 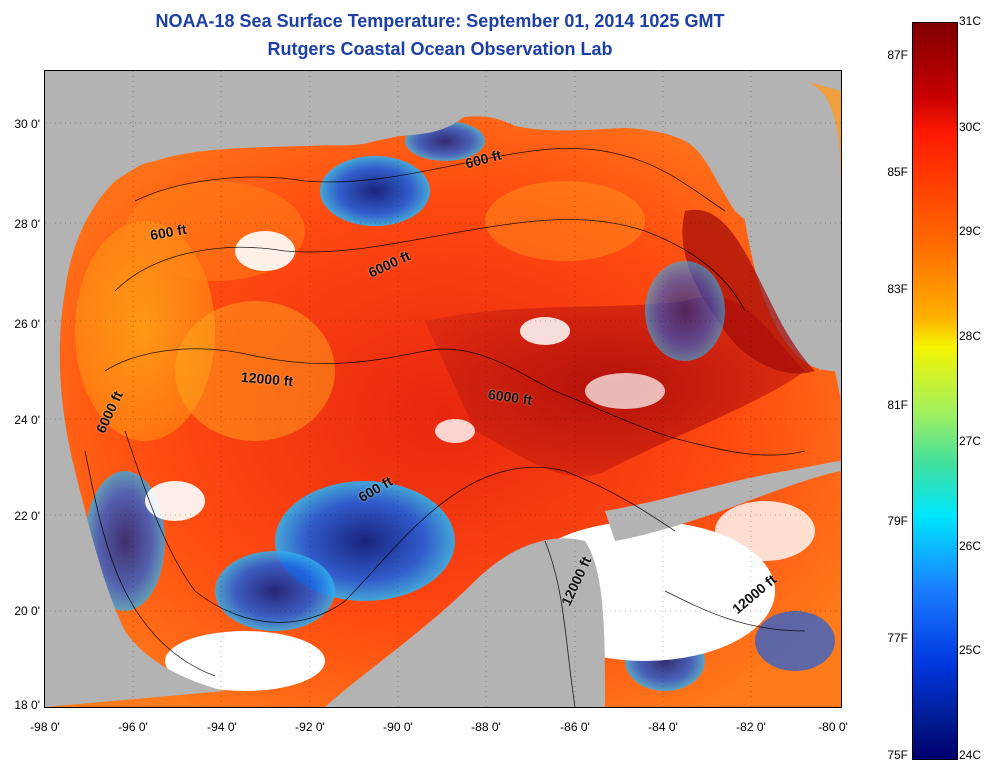 I want to click on colorbar-label-24c: 24C, so click(x=970, y=755).